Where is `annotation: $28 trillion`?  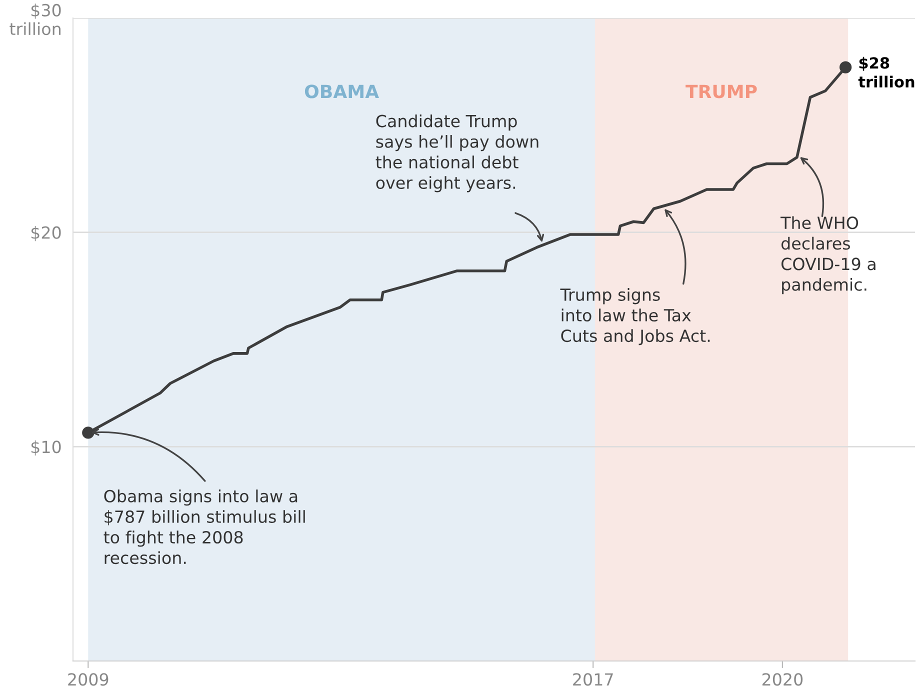 annotation: $28 trillion is located at coordinates (886, 72).